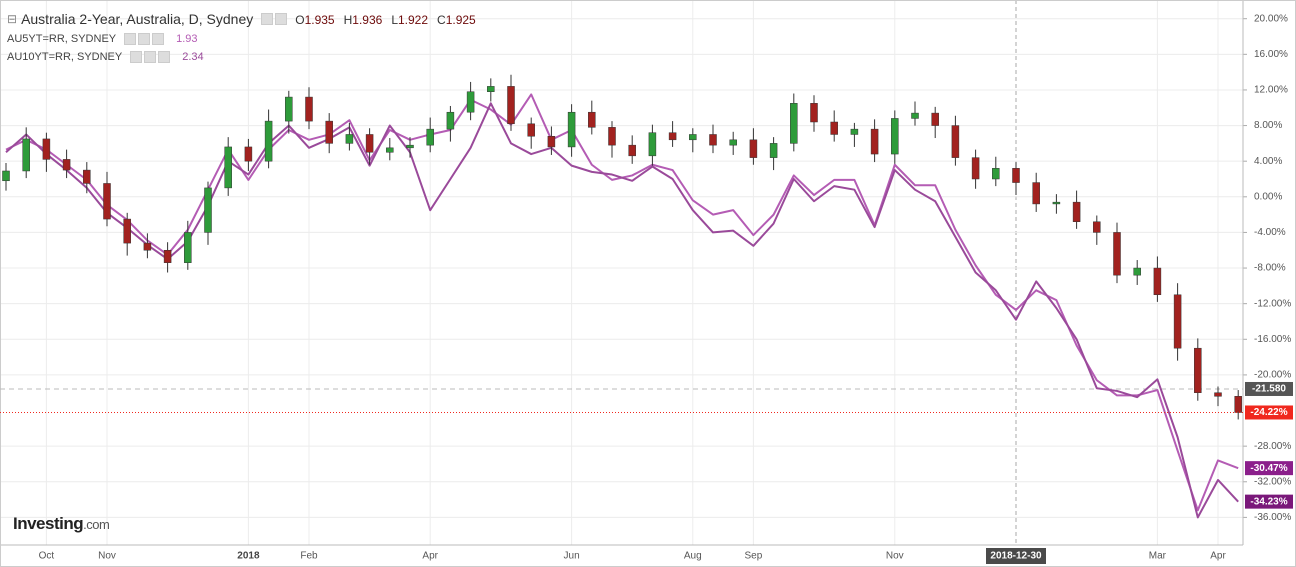 The image size is (1296, 567). I want to click on legend-name: AU10YT=RR, SYDNEY, so click(65, 57).